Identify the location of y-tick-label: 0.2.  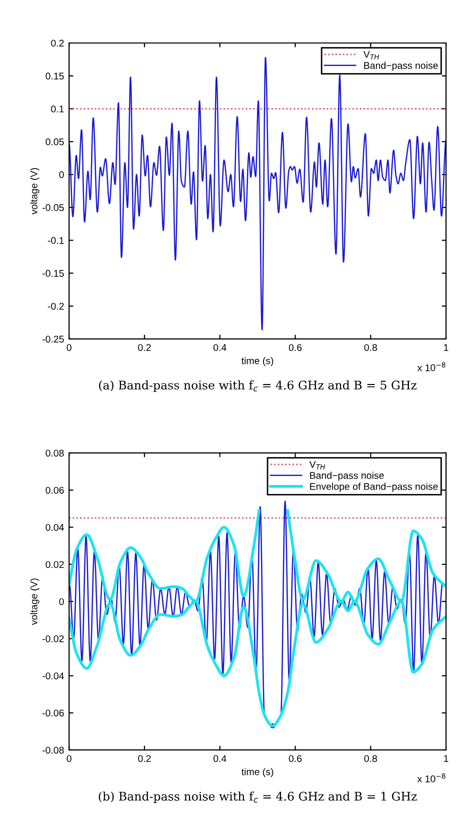
(57, 43).